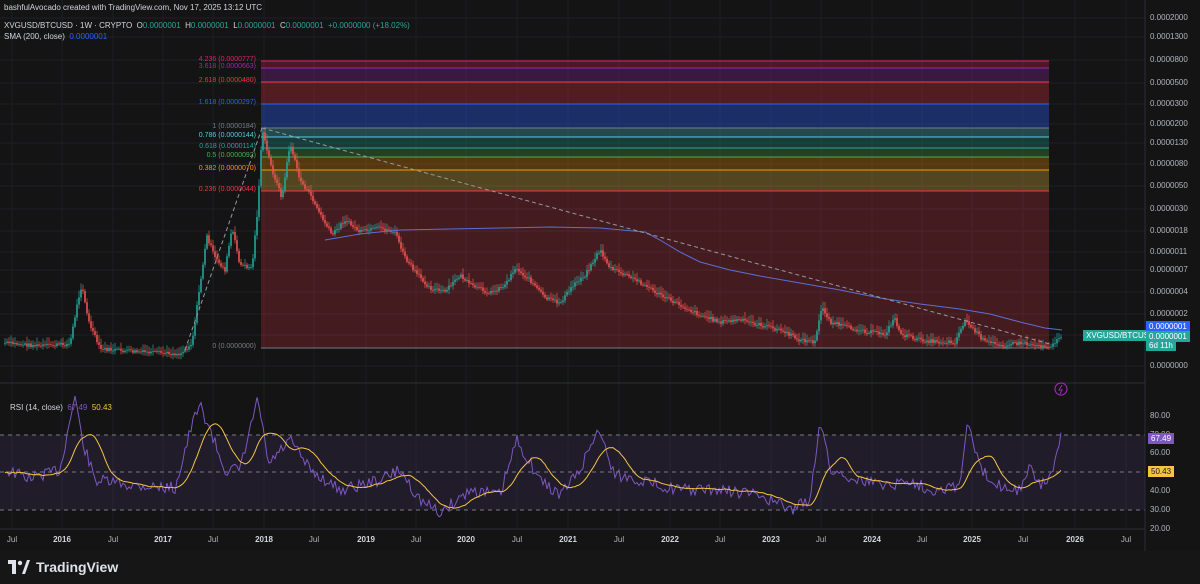 This screenshot has width=1200, height=584. What do you see at coordinates (227, 102) in the screenshot?
I see `fib-level-label: 1.618 (0.0000297)` at bounding box center [227, 102].